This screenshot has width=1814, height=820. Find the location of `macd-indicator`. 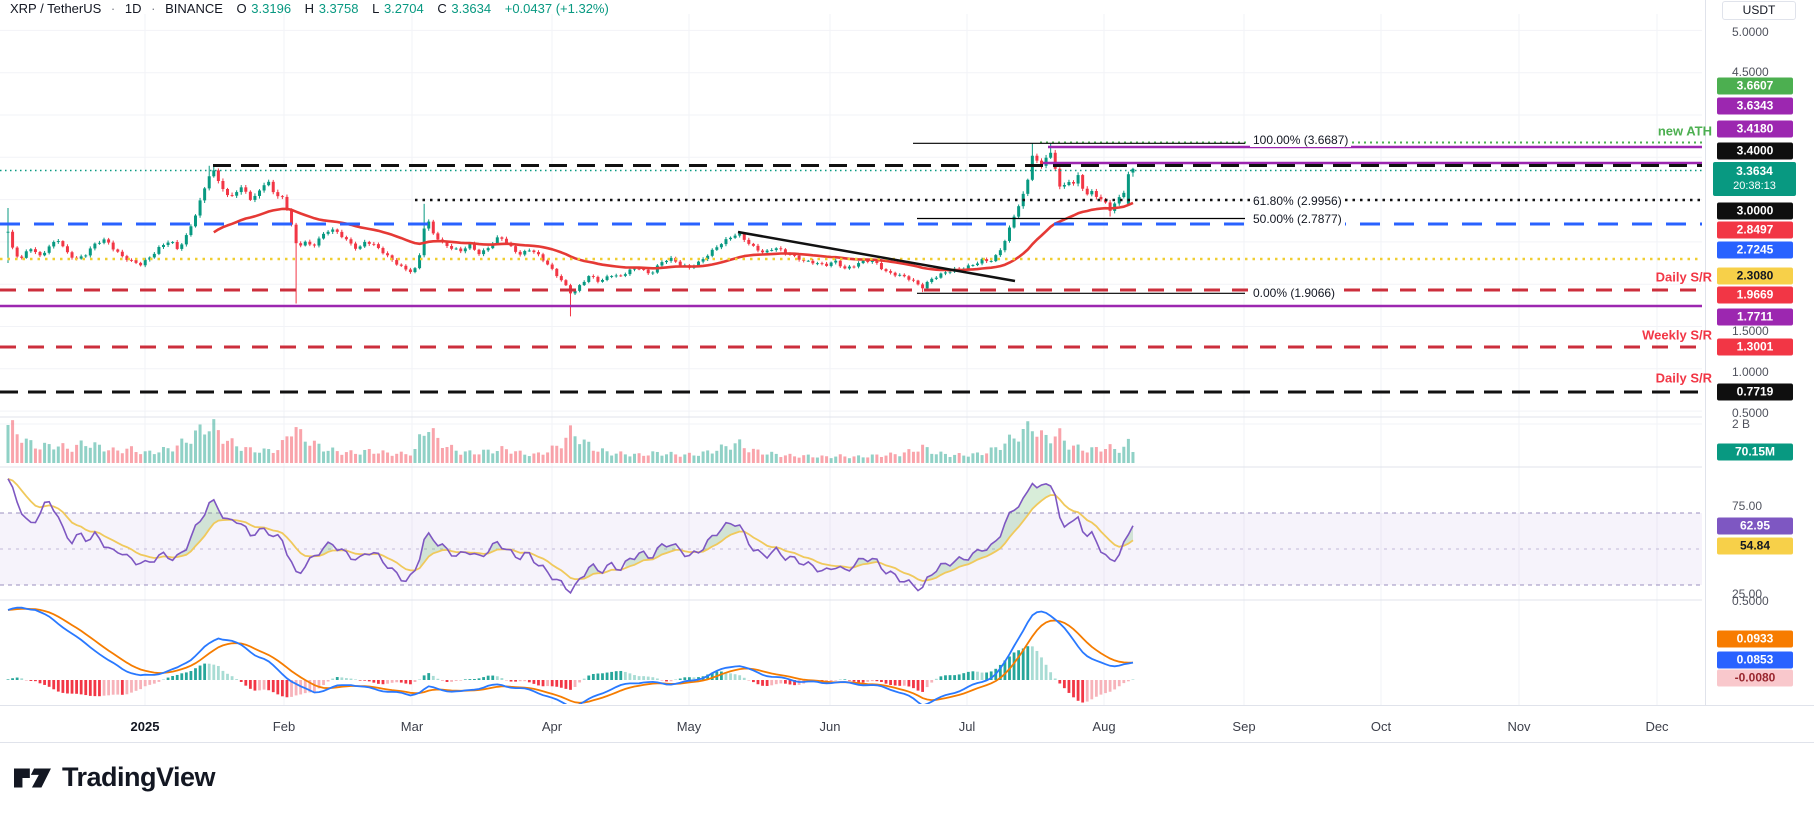

macd-indicator is located at coordinates (570, 655).